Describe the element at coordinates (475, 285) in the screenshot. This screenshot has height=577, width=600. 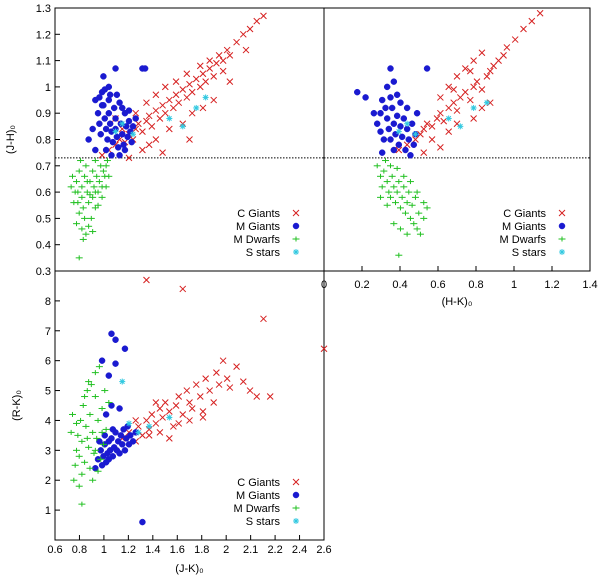
I see `x-tick-label: 0.8` at that location.